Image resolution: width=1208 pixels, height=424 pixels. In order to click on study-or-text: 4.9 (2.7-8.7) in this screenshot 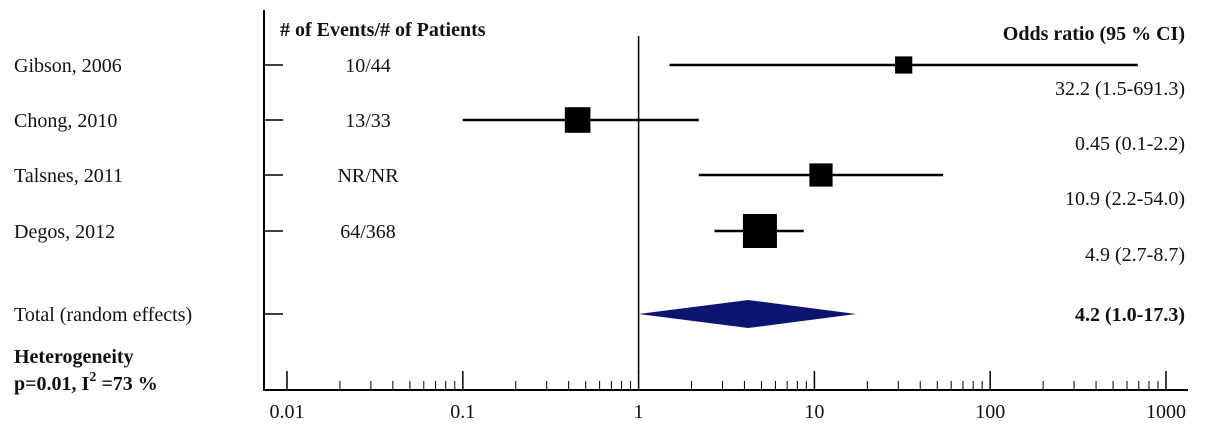, I will do `click(1135, 255)`.